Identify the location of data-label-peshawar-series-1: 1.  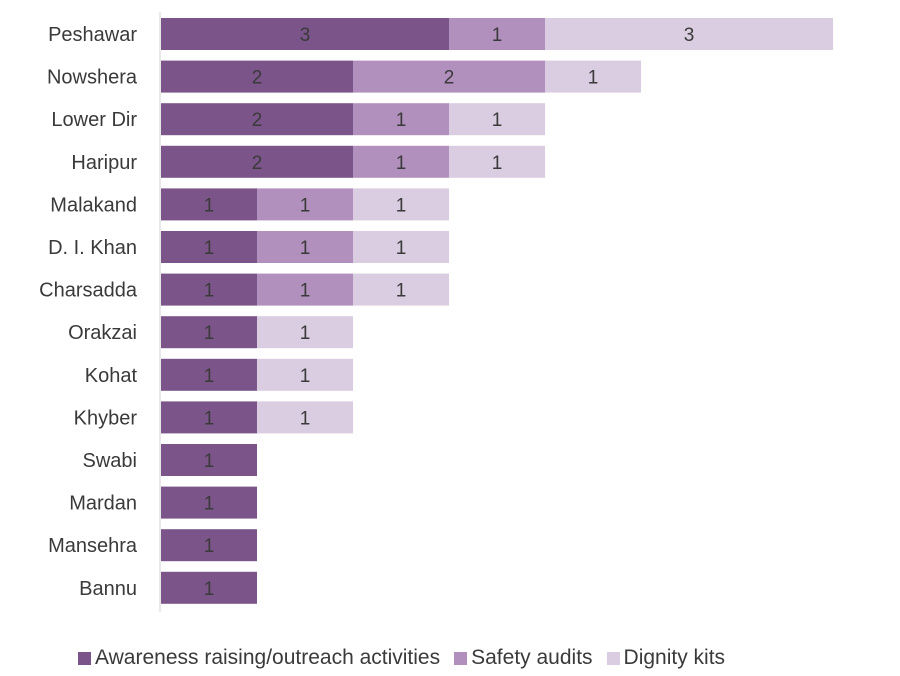
(497, 35).